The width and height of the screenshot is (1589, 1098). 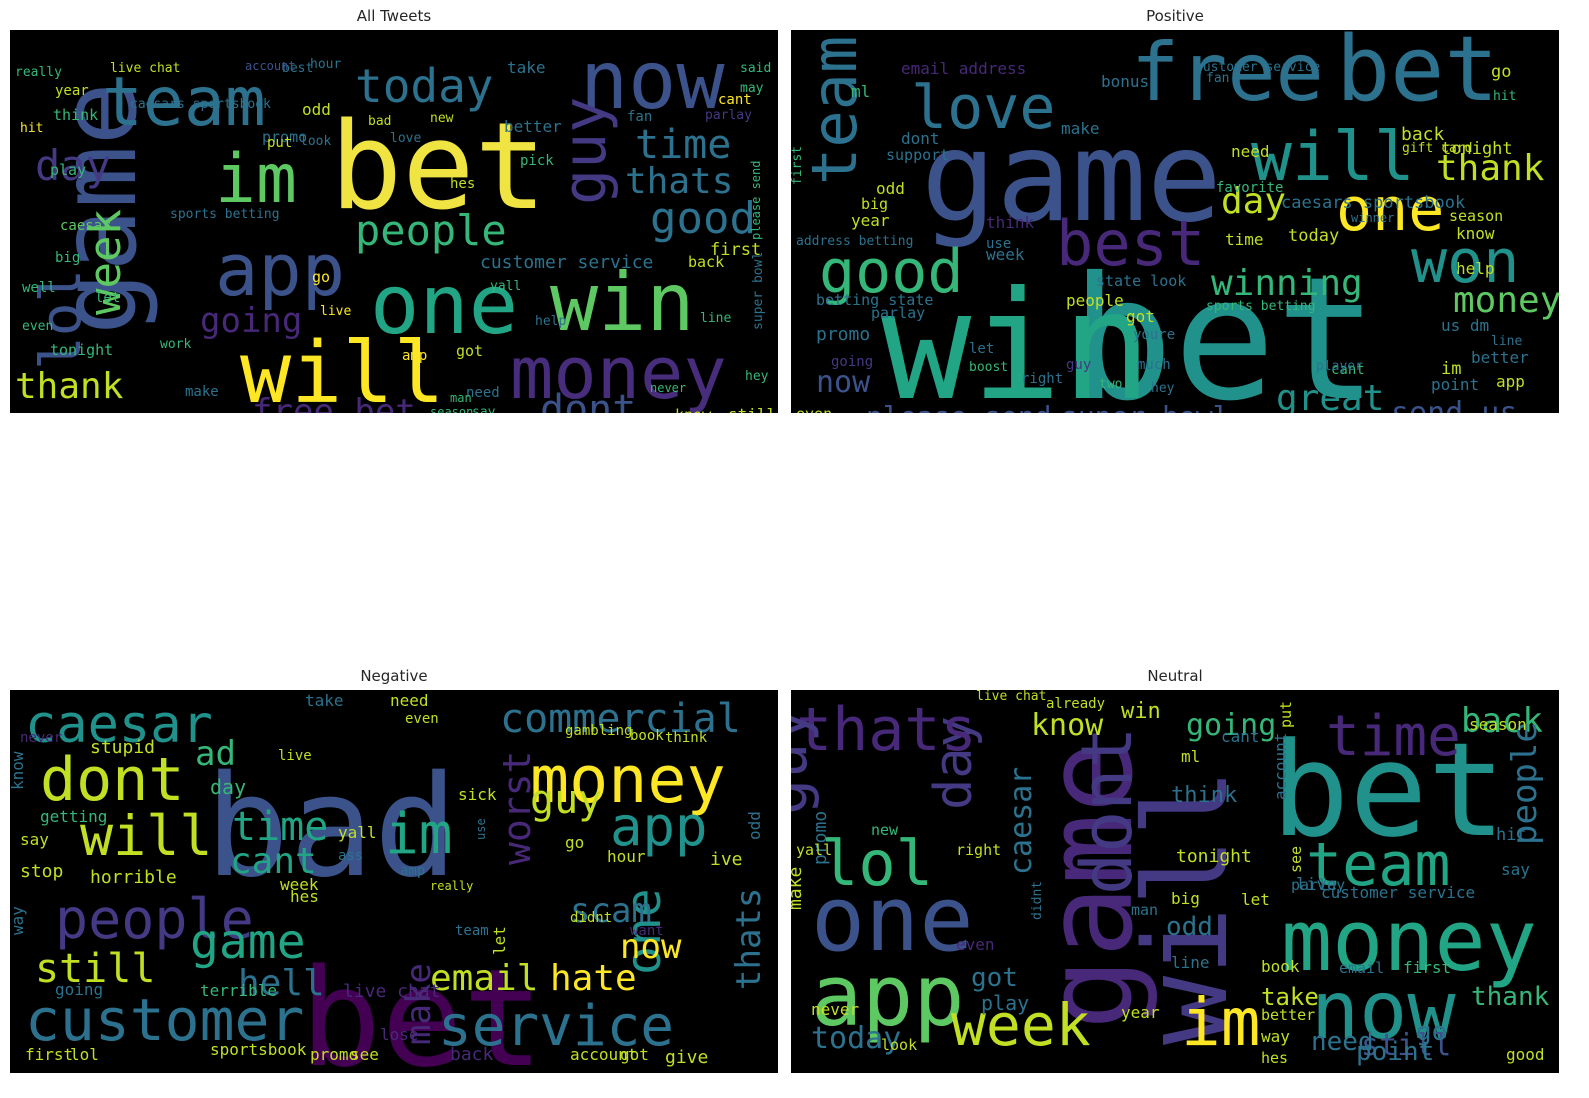 What do you see at coordinates (998, 244) in the screenshot?
I see `word-use: use` at bounding box center [998, 244].